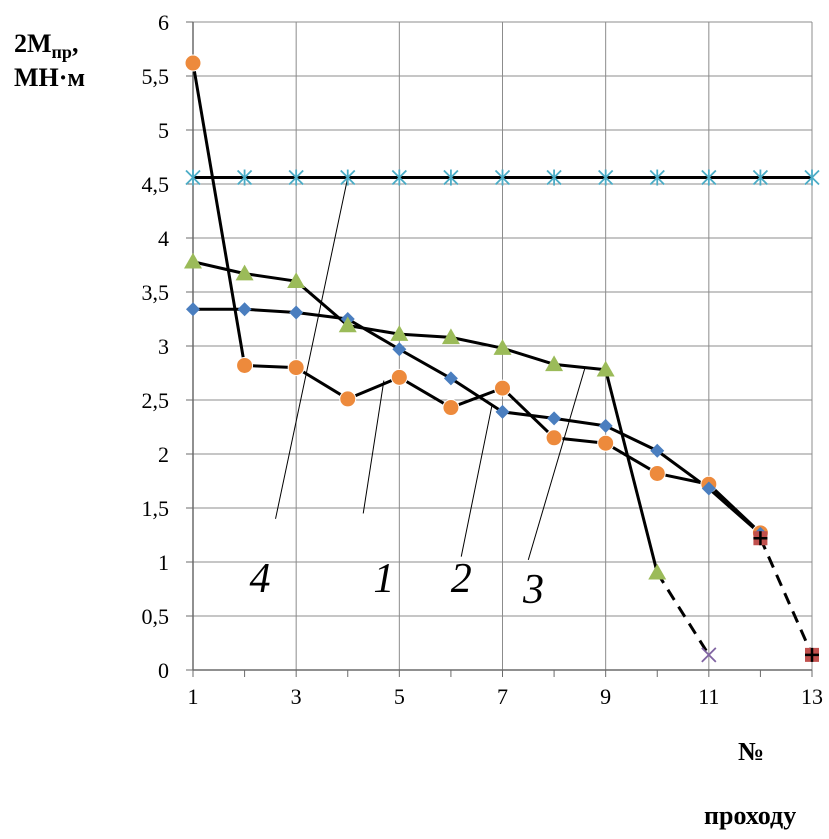 The width and height of the screenshot is (829, 839). What do you see at coordinates (156, 76) in the screenshot?
I see `y-tick-label: 5,5` at bounding box center [156, 76].